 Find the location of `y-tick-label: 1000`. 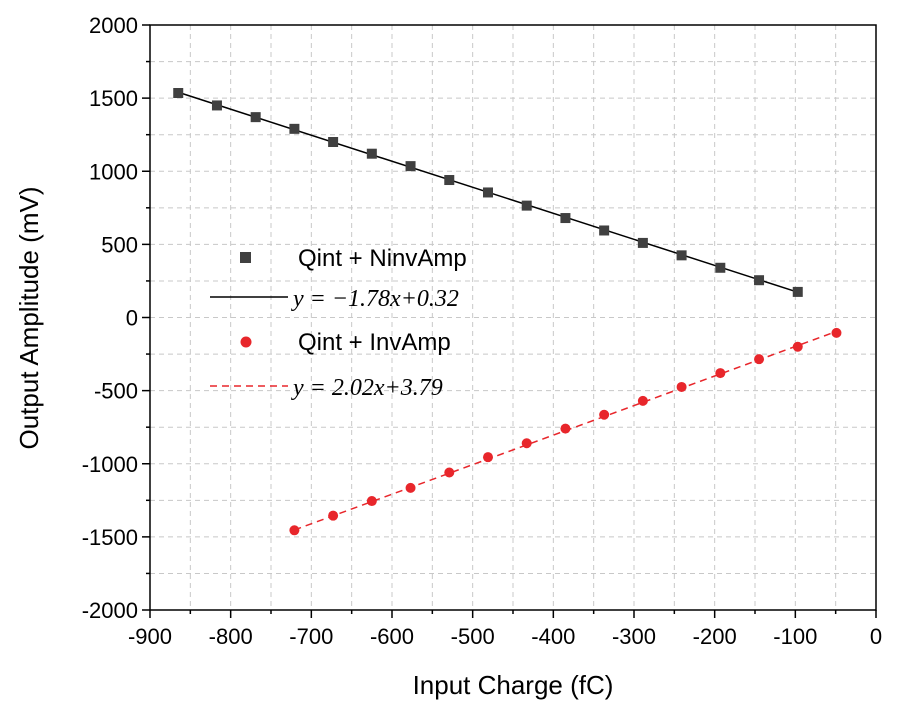

y-tick-label: 1000 is located at coordinates (113, 171).